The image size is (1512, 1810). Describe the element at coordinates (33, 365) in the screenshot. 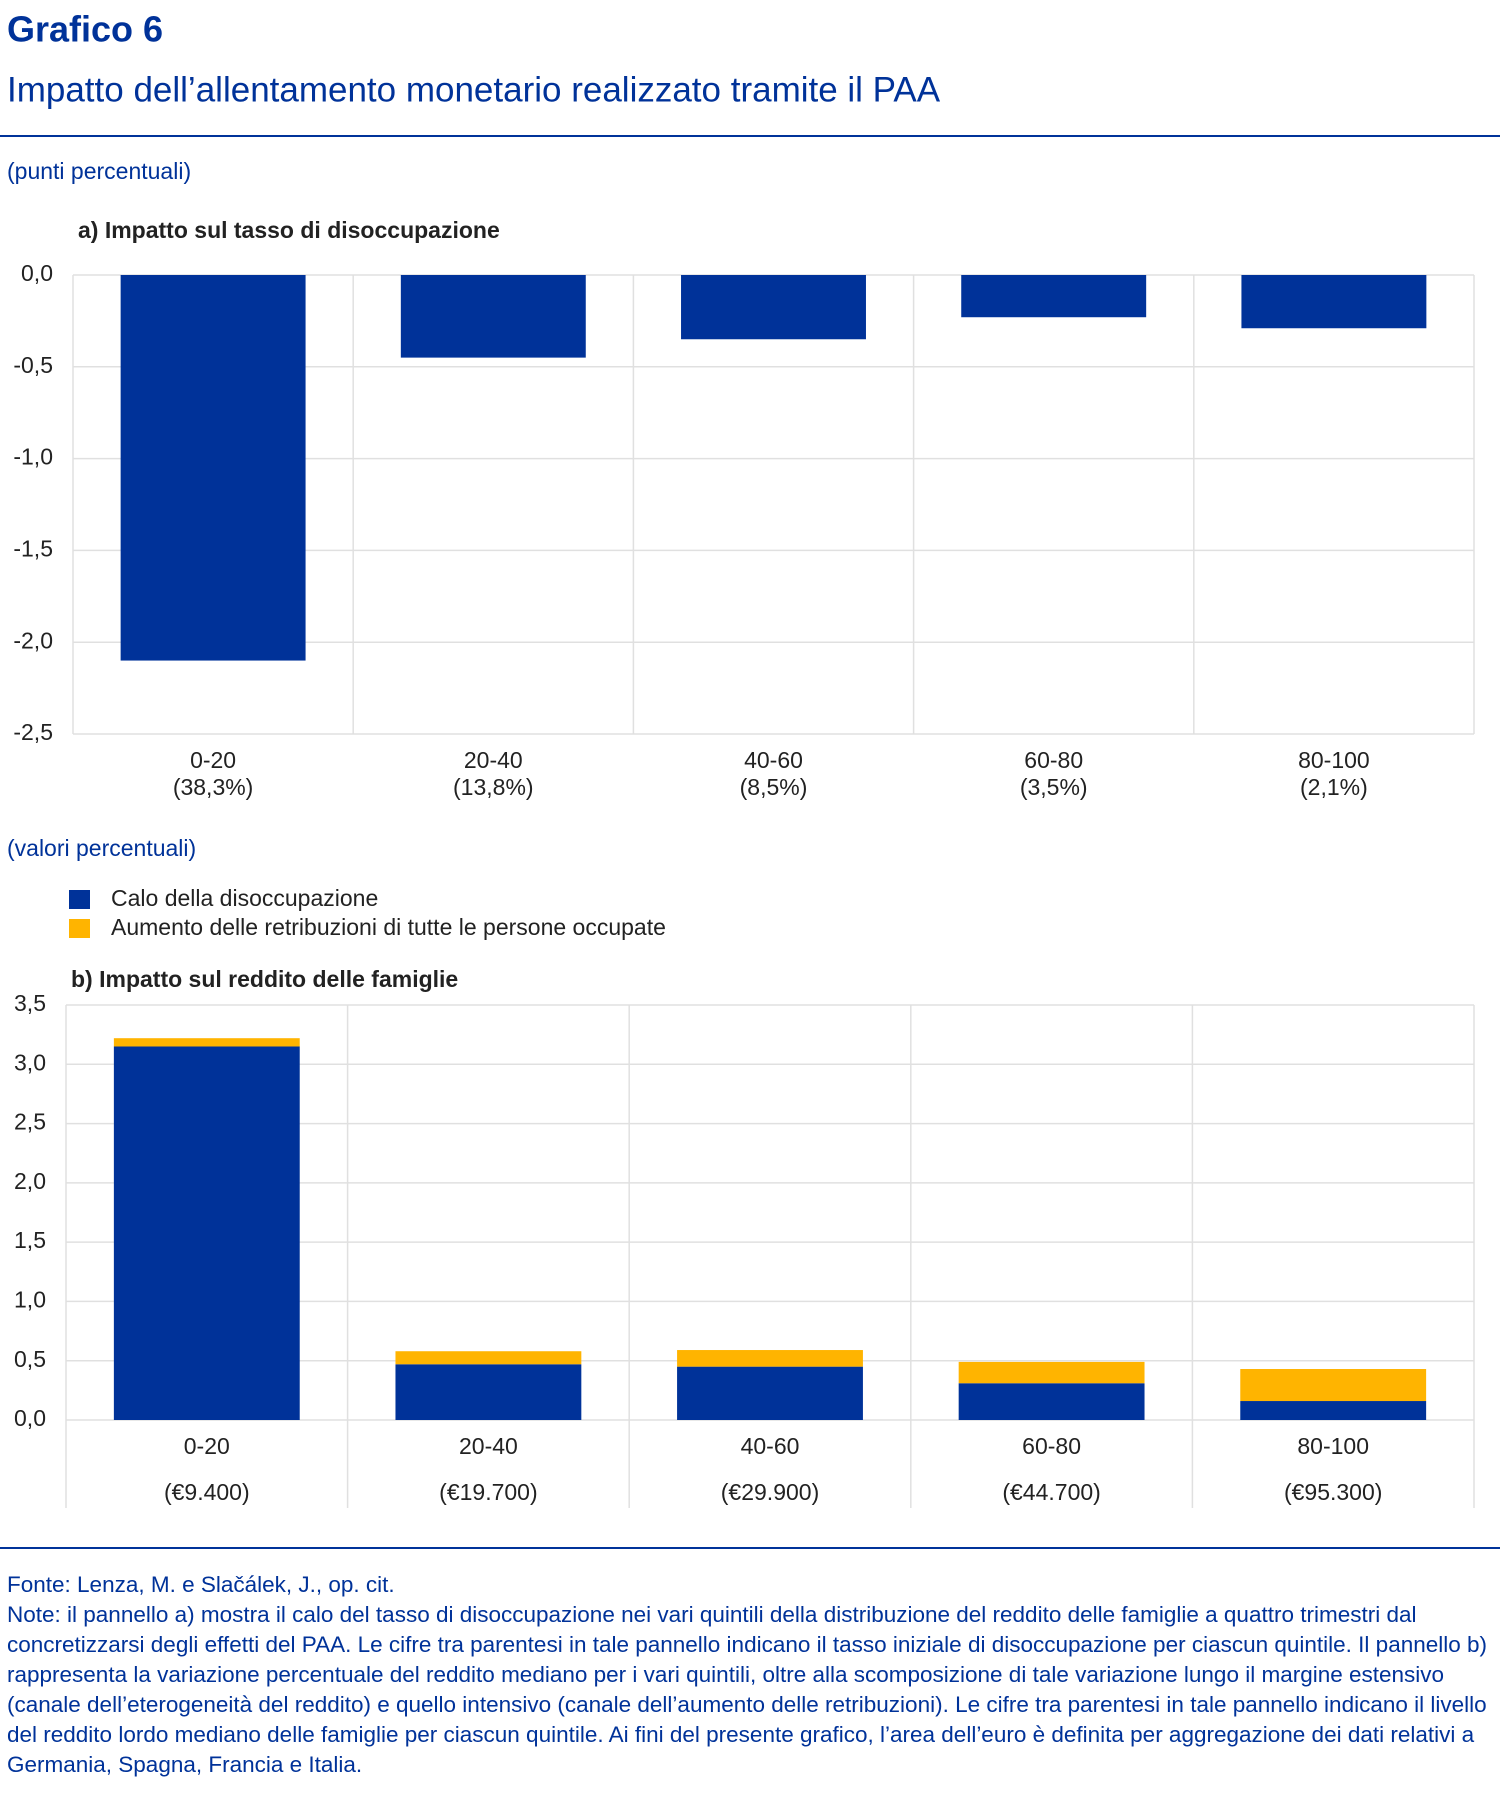

I see `y-tick-label: -0,5` at that location.